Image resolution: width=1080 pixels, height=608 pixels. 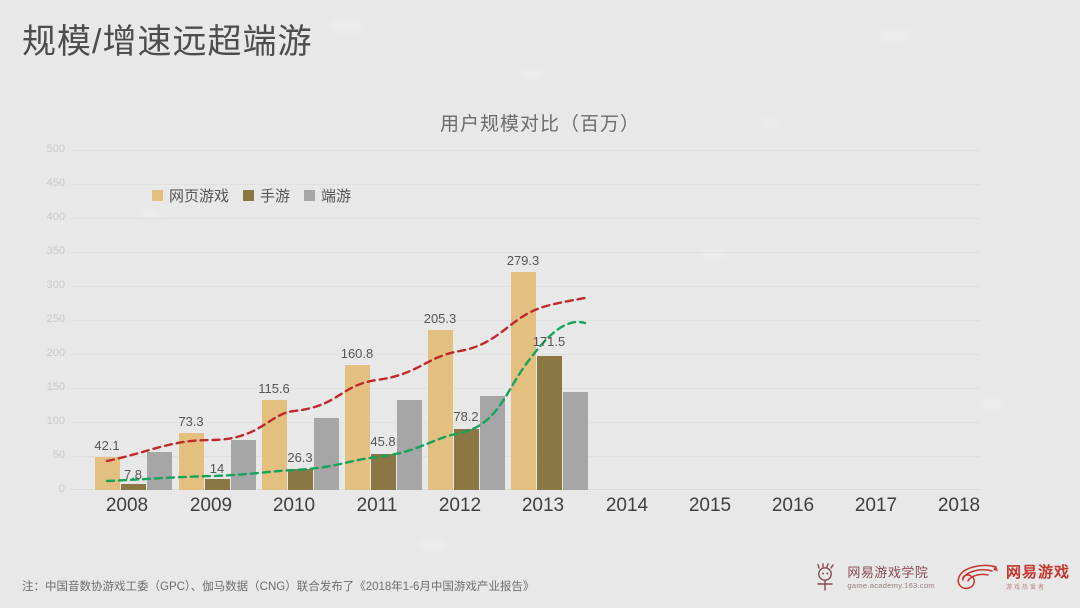 What do you see at coordinates (55, 421) in the screenshot?
I see `y-tick-100: 100` at bounding box center [55, 421].